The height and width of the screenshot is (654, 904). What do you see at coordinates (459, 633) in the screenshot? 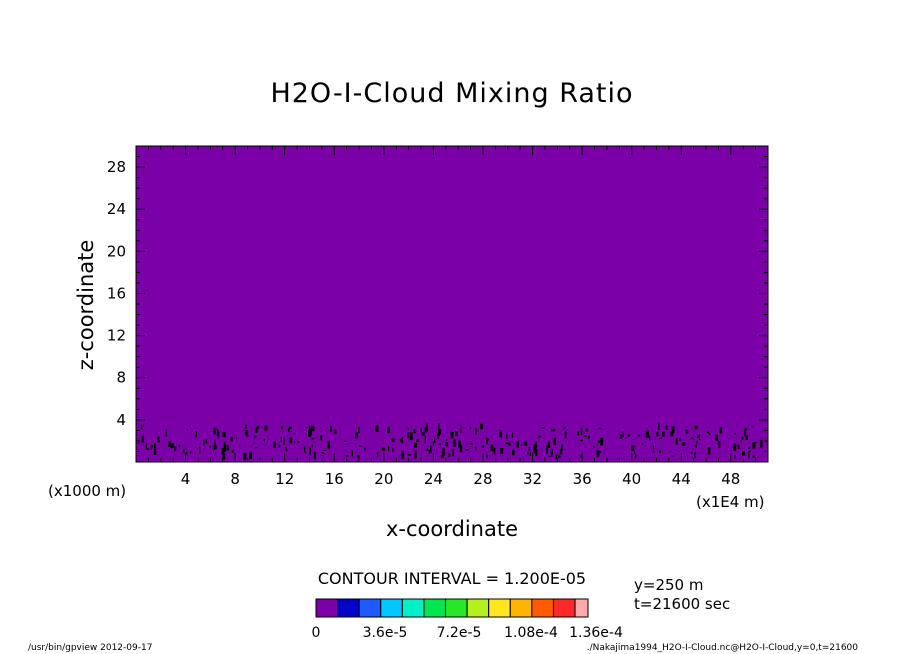
I see `colorbar-label: 7.2e-5` at bounding box center [459, 633].